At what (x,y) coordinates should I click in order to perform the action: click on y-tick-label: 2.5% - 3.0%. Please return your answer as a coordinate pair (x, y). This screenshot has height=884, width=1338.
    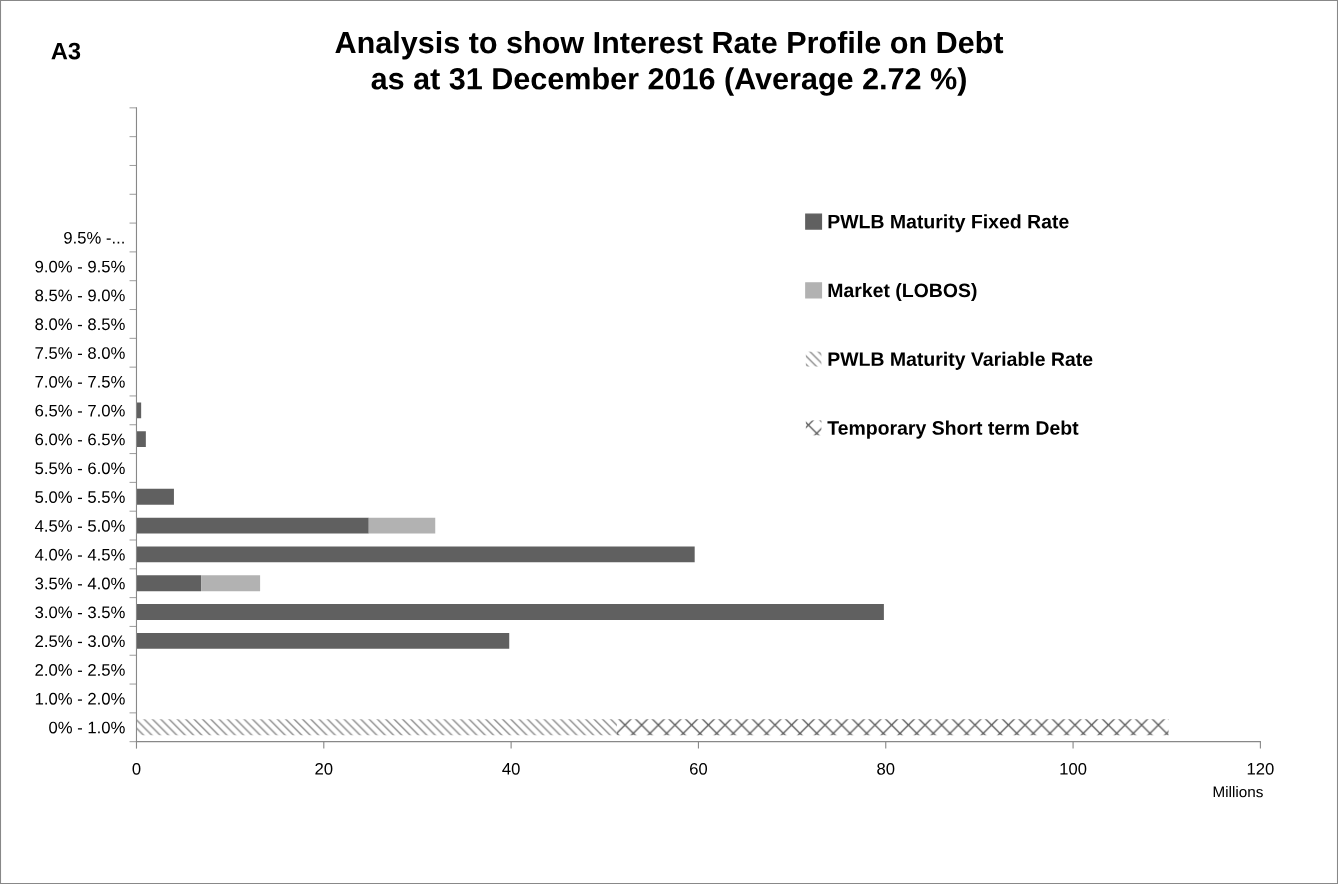
    Looking at the image, I should click on (80, 641).